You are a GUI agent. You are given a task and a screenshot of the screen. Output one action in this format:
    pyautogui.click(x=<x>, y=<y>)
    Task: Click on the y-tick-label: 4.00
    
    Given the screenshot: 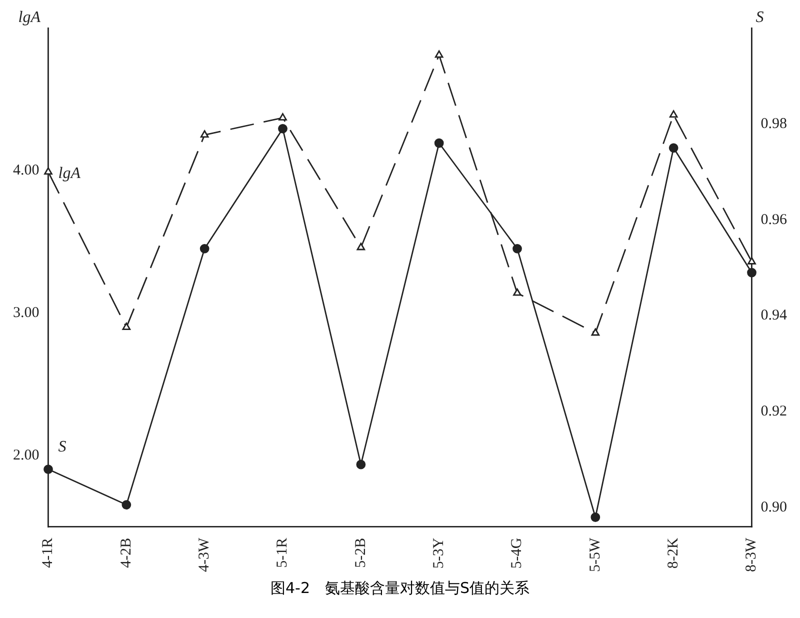 What is the action you would take?
    pyautogui.click(x=26, y=170)
    